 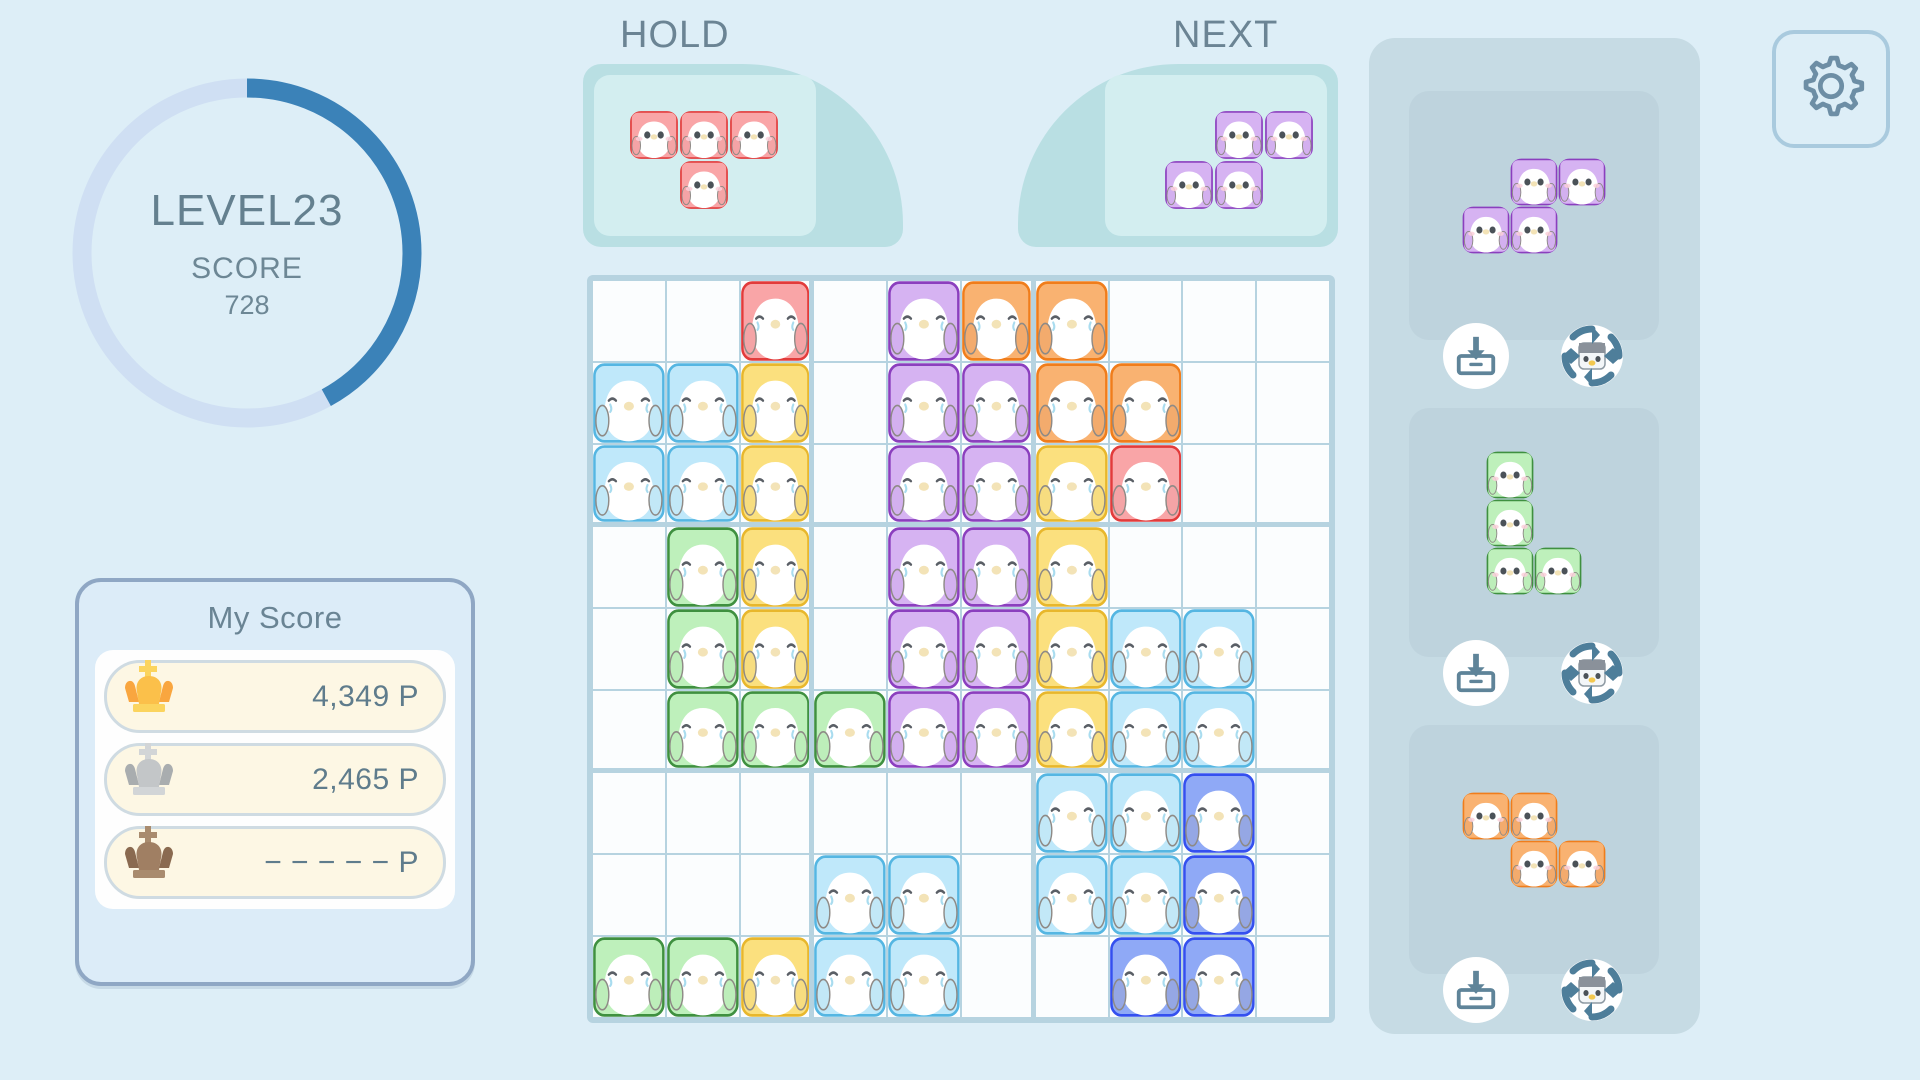 I want to click on slot-3-piece, so click(x=1534, y=839).